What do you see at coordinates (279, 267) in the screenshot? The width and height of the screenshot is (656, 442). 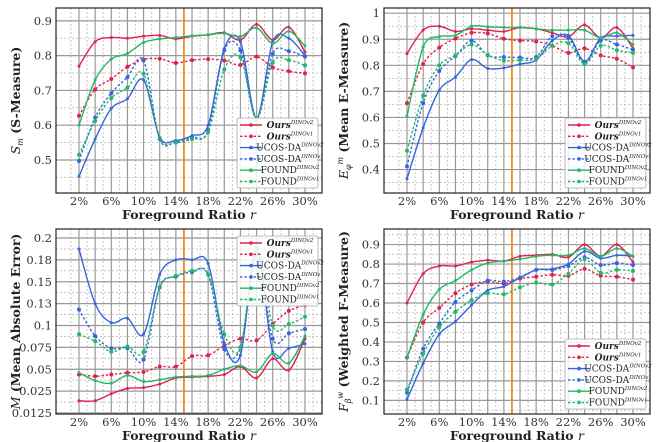 I see `legend-label-name: UCOS-DA` at bounding box center [279, 267].